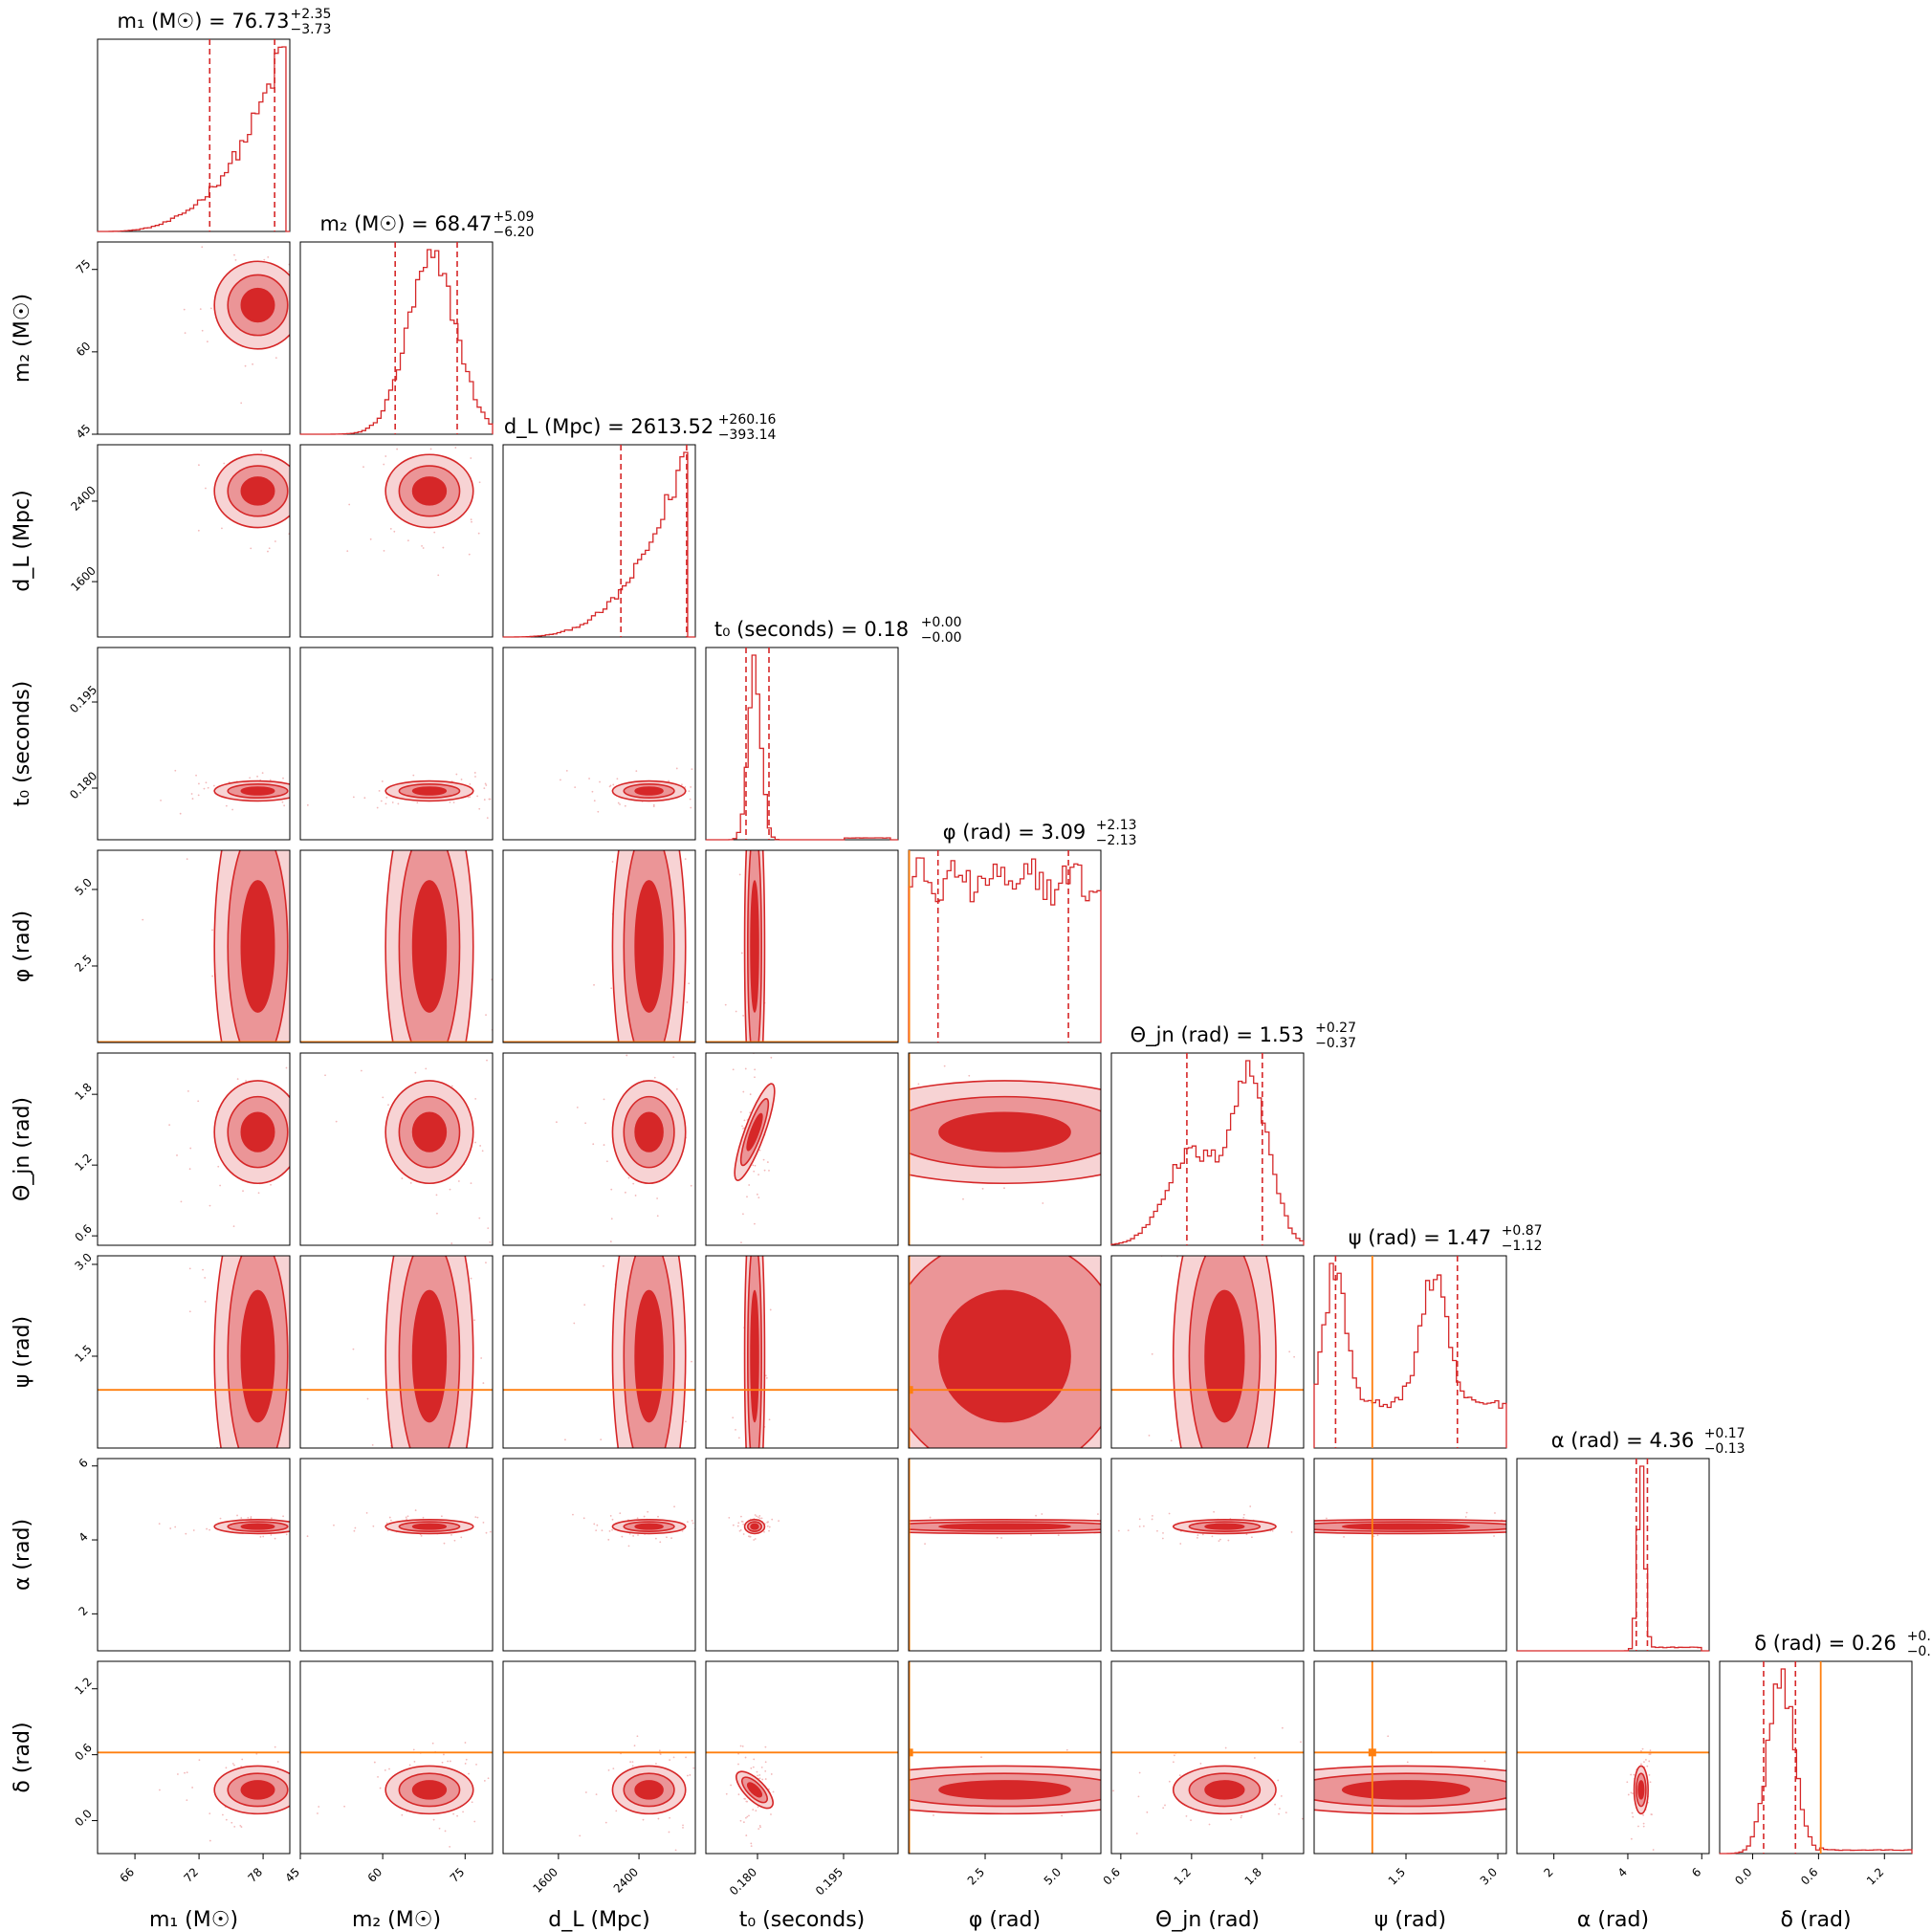 This screenshot has height=1932, width=1932. What do you see at coordinates (83, 1686) in the screenshot?
I see `y-tick-label: 1.2` at bounding box center [83, 1686].